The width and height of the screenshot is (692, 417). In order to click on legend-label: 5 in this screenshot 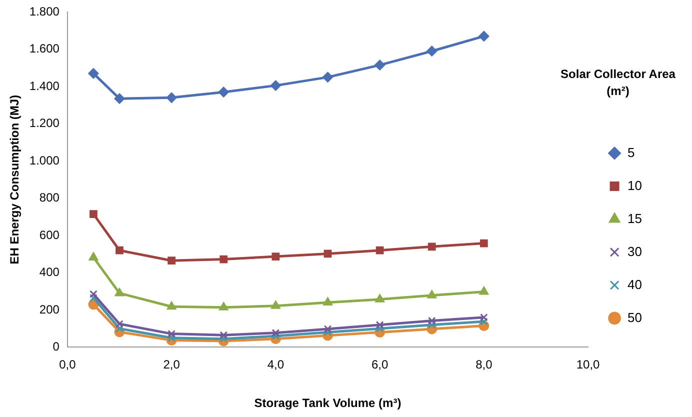, I will do `click(631, 152)`.